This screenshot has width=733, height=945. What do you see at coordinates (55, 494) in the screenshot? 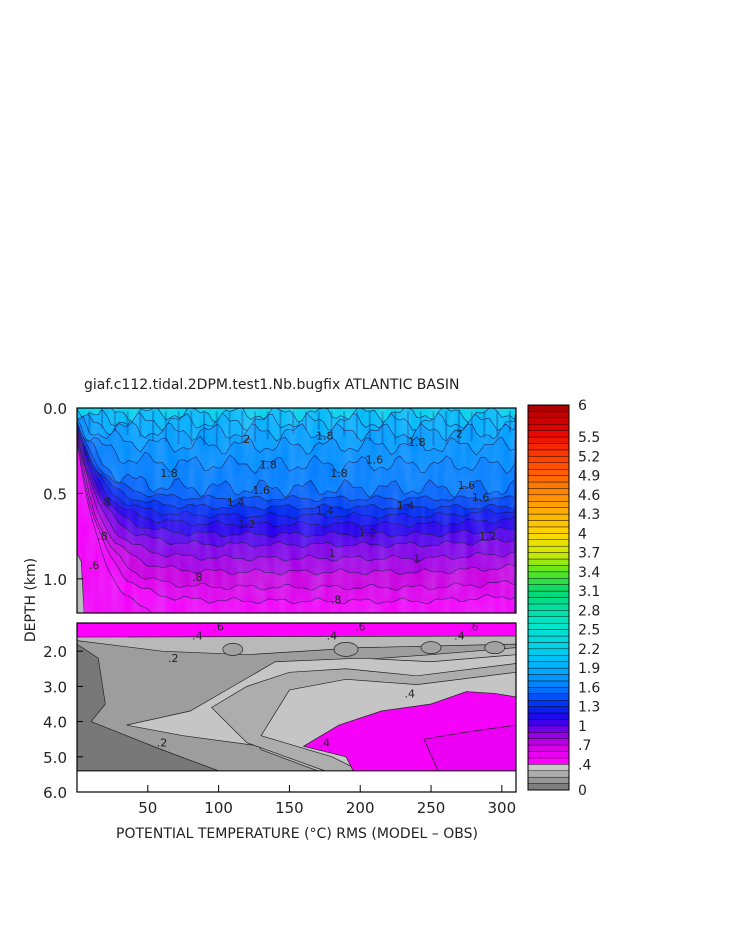
I see `y-tick-label: 0.5` at bounding box center [55, 494].